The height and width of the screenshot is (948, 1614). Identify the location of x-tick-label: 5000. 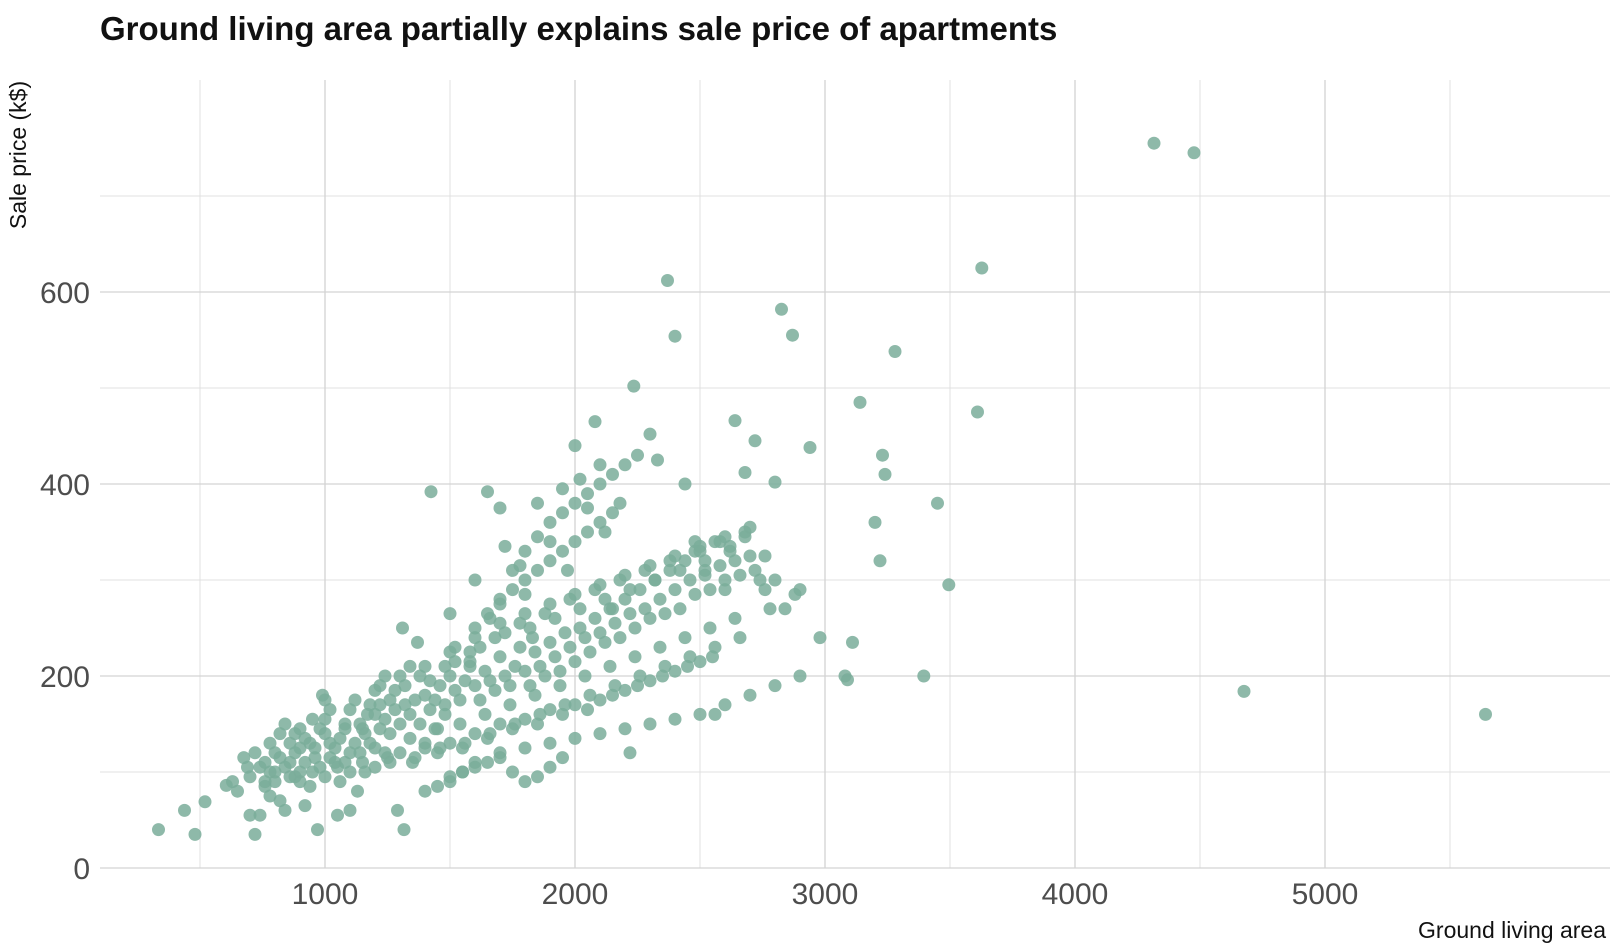
(1325, 894).